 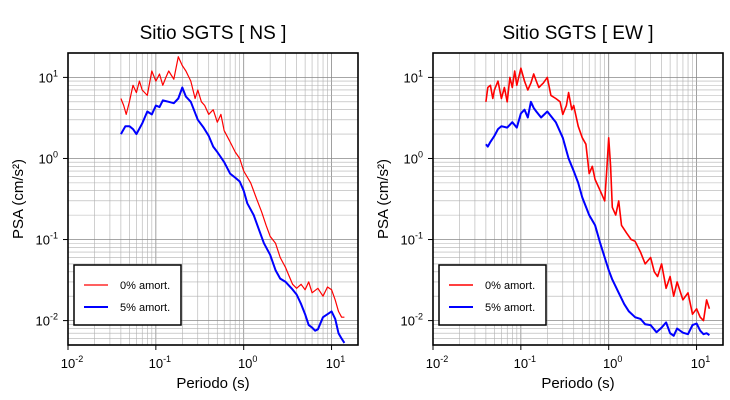 I want to click on chart-title: Sitio SGTS [ NS ], so click(x=213, y=33).